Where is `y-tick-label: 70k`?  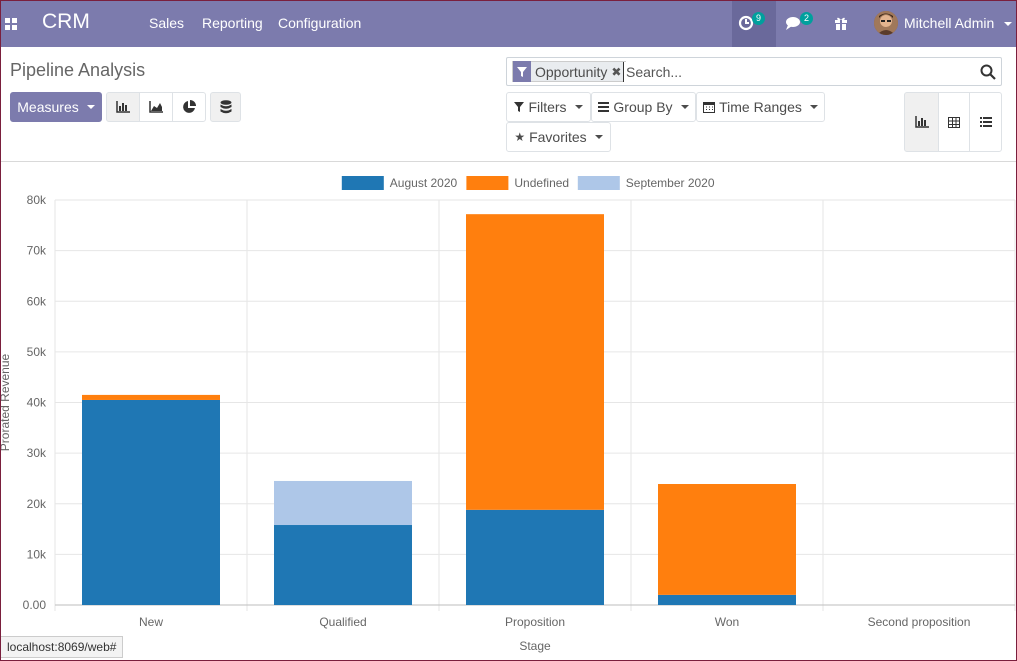
y-tick-label: 70k is located at coordinates (37, 251).